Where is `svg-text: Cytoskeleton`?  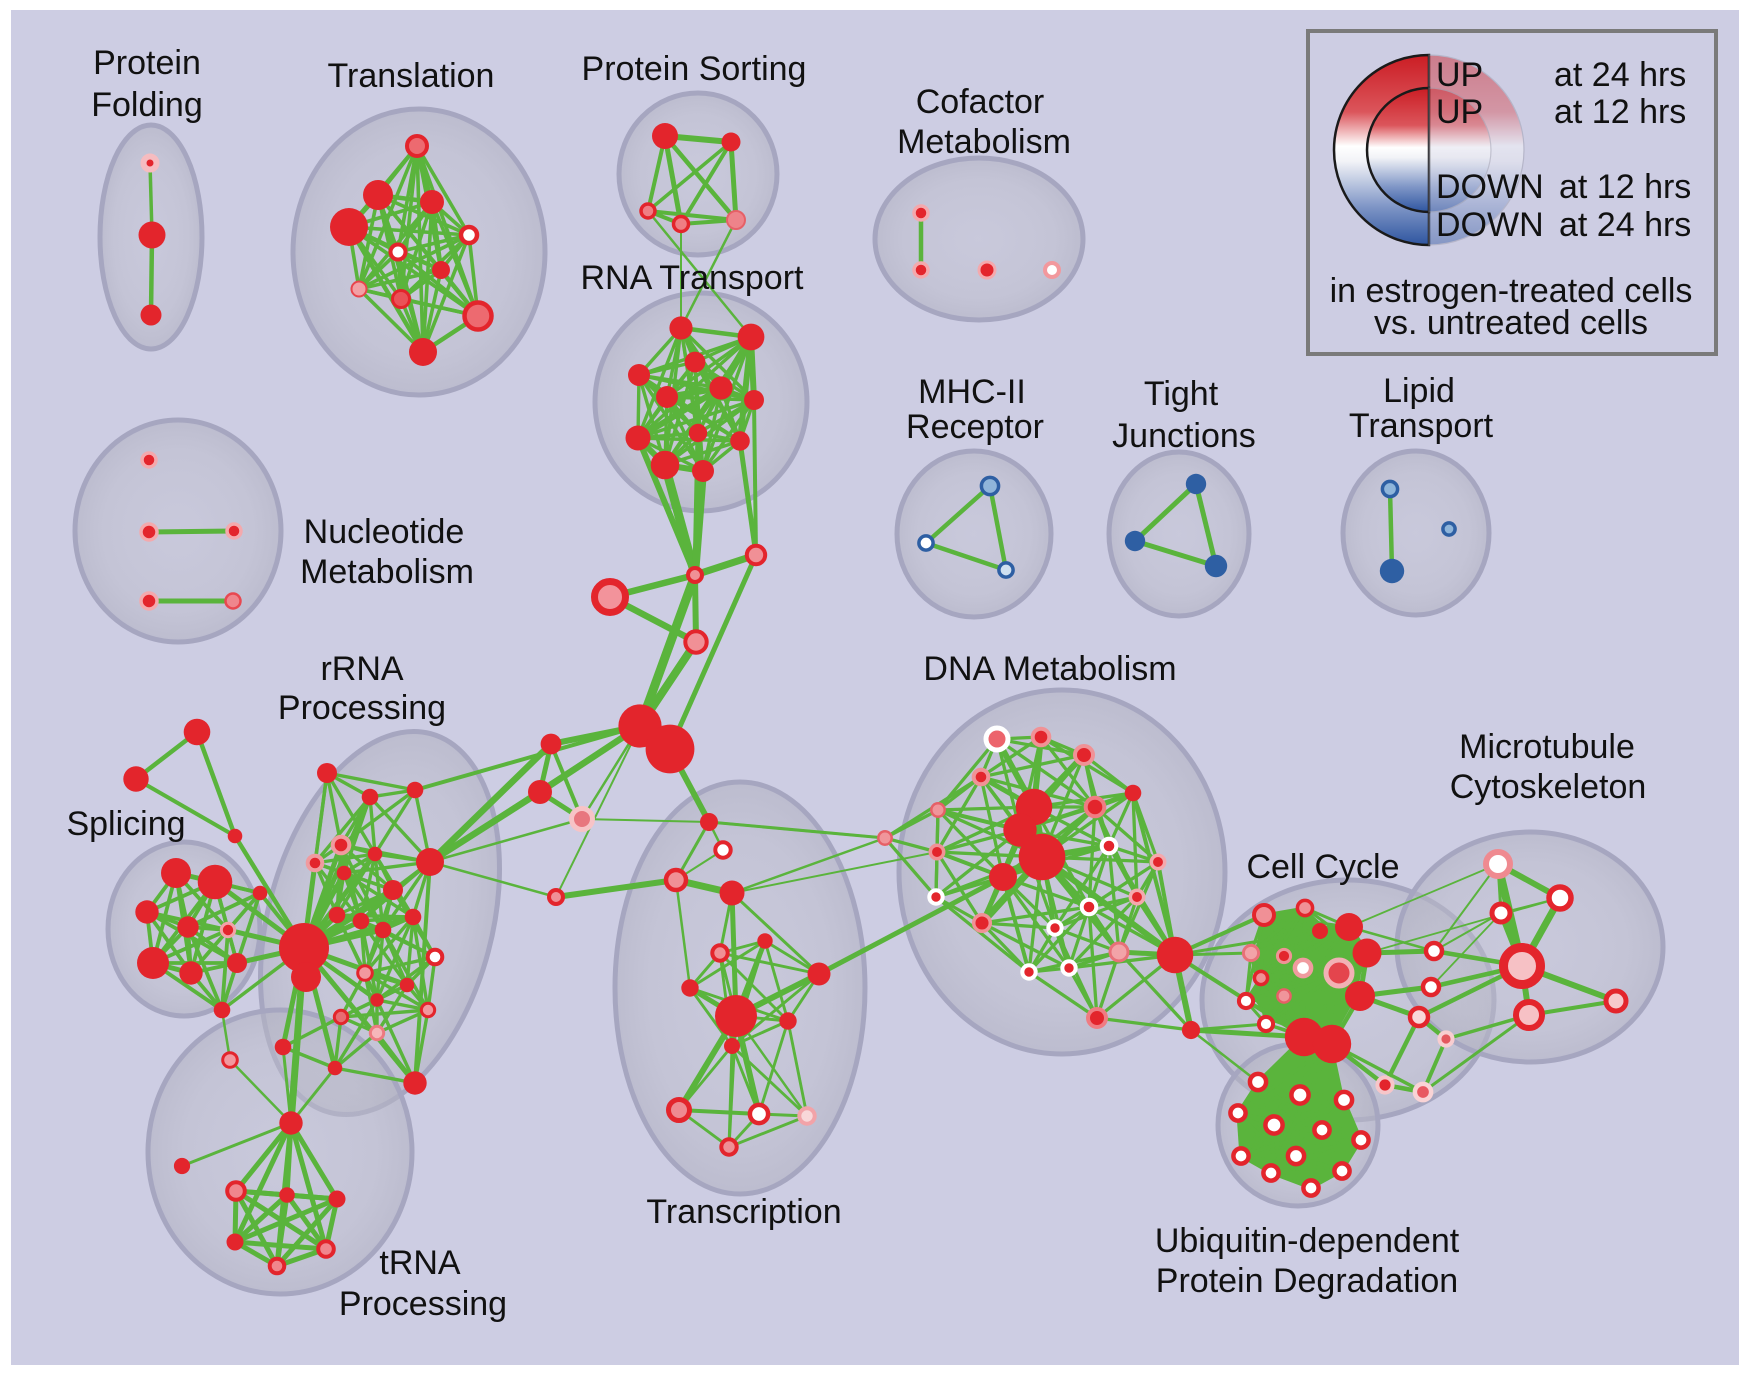 svg-text: Cytoskeleton is located at coordinates (1548, 787).